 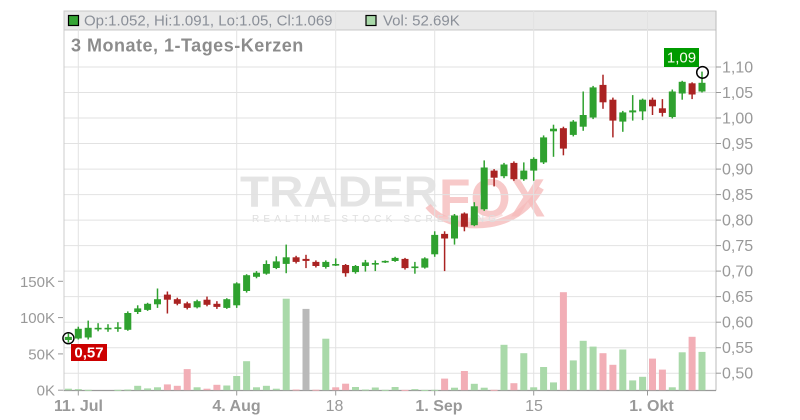 What do you see at coordinates (534, 406) in the screenshot?
I see `svg-text: 15` at bounding box center [534, 406].